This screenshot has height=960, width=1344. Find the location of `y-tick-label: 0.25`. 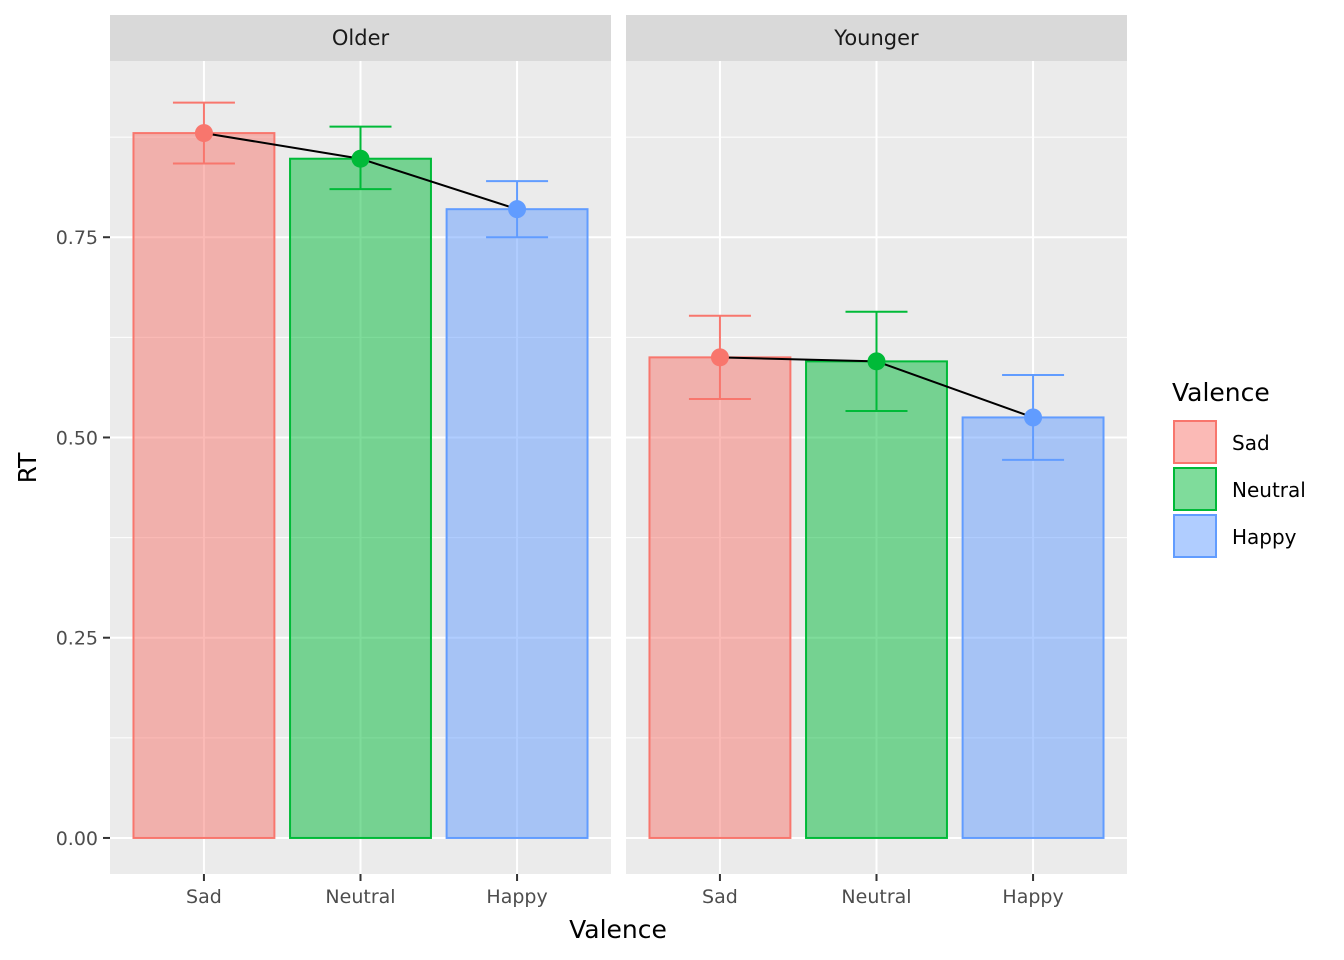

y-tick-label: 0.25 is located at coordinates (77, 639).